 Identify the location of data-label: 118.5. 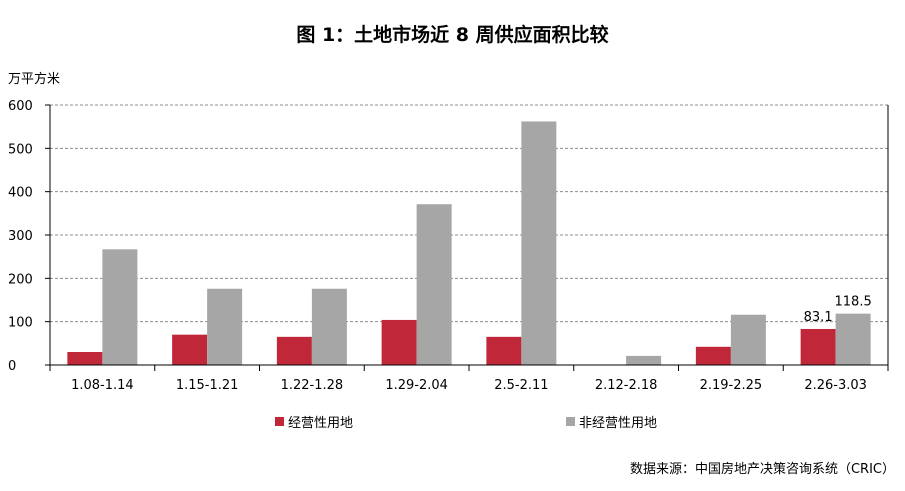
(853, 302).